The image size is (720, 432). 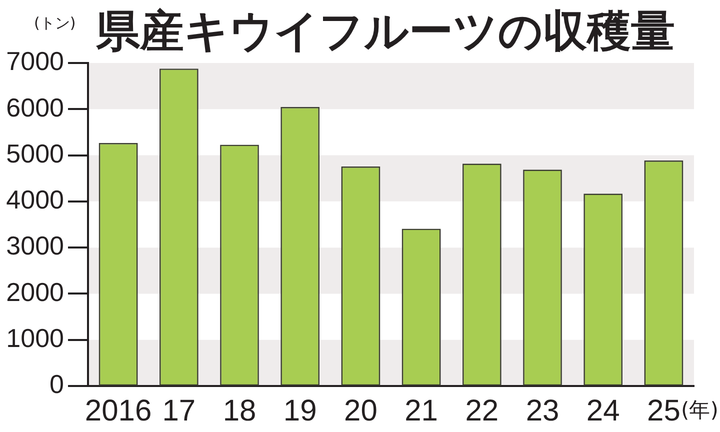 What do you see at coordinates (35, 245) in the screenshot?
I see `y-tick-label: 3000` at bounding box center [35, 245].